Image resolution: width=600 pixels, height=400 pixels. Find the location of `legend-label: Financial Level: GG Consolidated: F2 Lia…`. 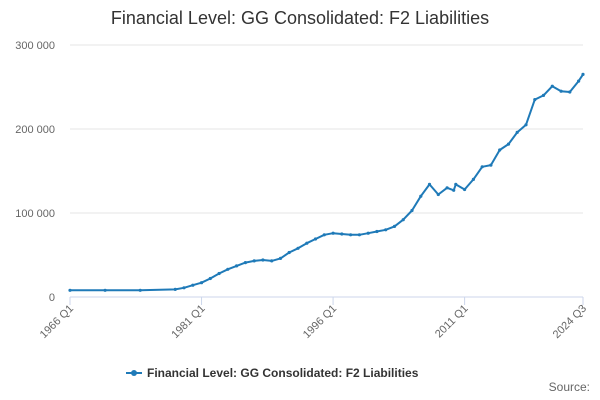

legend-label: Financial Level: GG Consolidated: F2 Lia… is located at coordinates (283, 373).